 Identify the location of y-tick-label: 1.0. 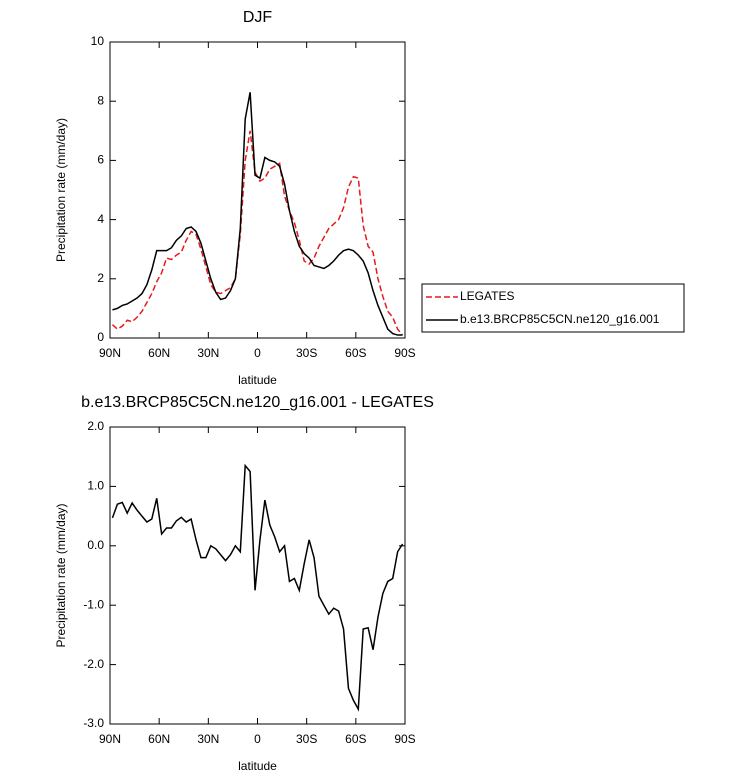
(95, 486).